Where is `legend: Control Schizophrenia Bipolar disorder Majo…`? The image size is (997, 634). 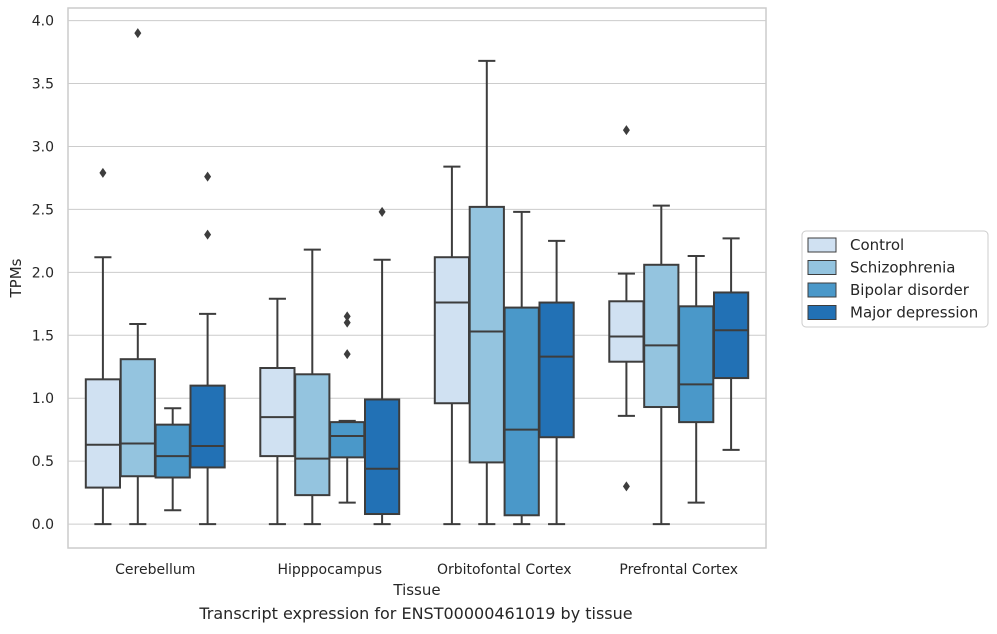
legend: Control Schizophrenia Bipolar disorder Majo… is located at coordinates (895, 279).